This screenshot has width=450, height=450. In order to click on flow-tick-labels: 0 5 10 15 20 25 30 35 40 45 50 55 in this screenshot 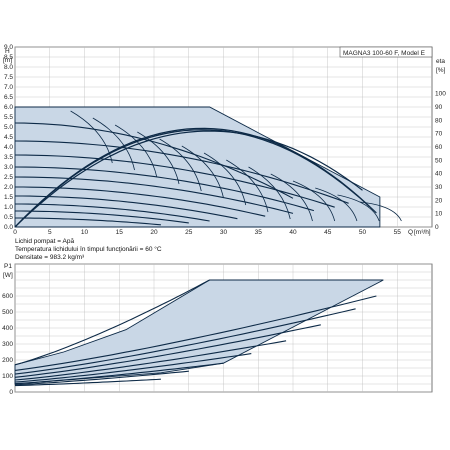, I will do `click(207, 232)`.